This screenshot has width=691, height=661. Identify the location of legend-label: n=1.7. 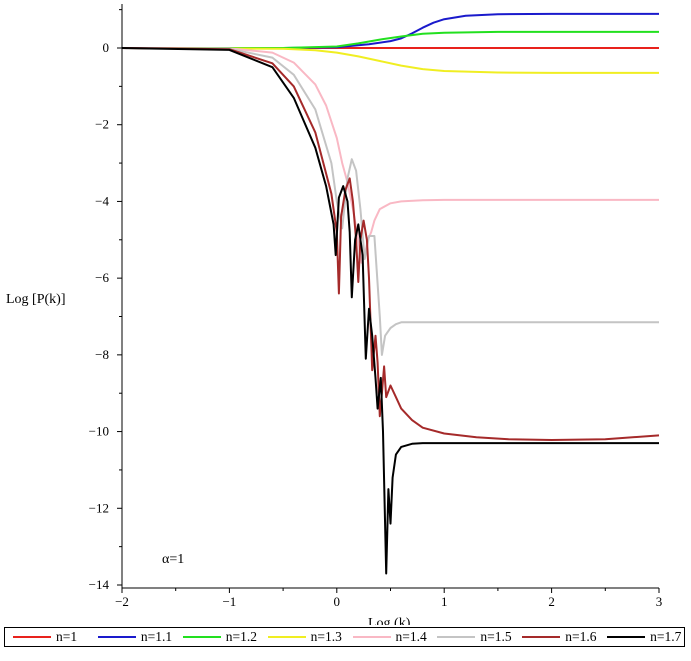
(666, 636).